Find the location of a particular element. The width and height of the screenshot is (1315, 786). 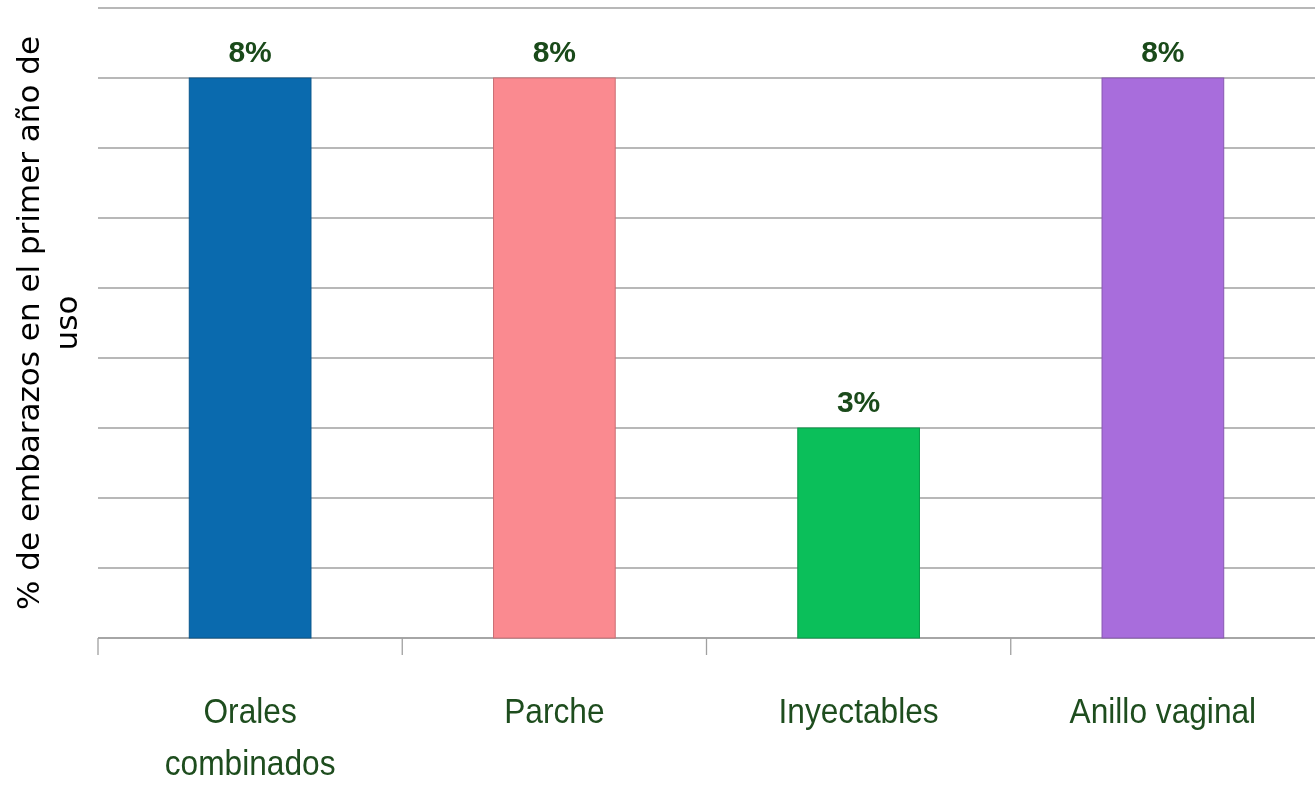

x-tick-label: Anillo vaginal is located at coordinates (1163, 710).